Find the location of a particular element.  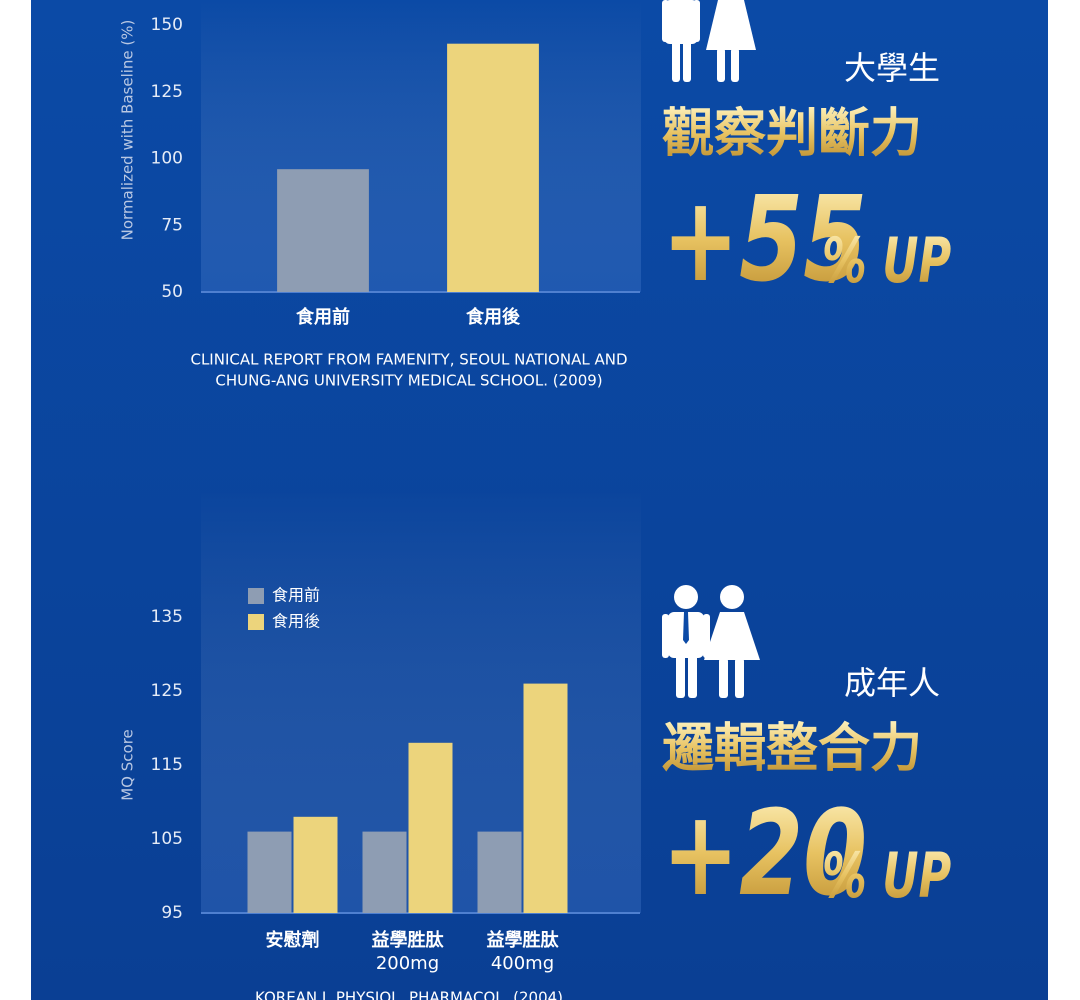

y-tick-label: 95 is located at coordinates (172, 913).